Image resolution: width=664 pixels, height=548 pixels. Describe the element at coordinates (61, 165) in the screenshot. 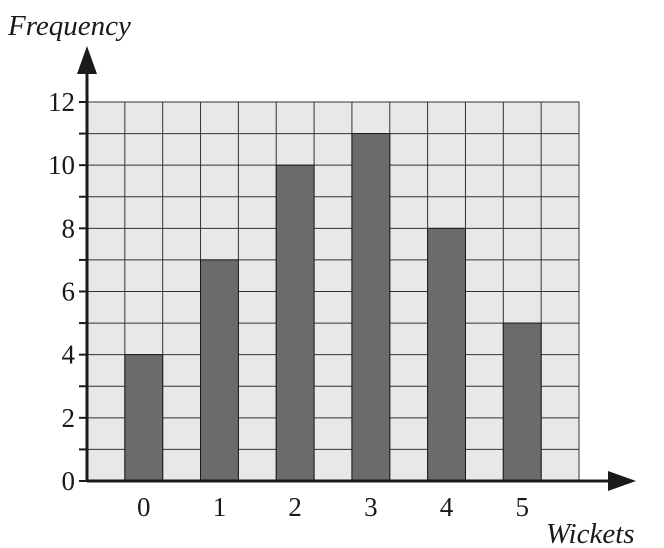

I see `y-tick-label: 10` at that location.